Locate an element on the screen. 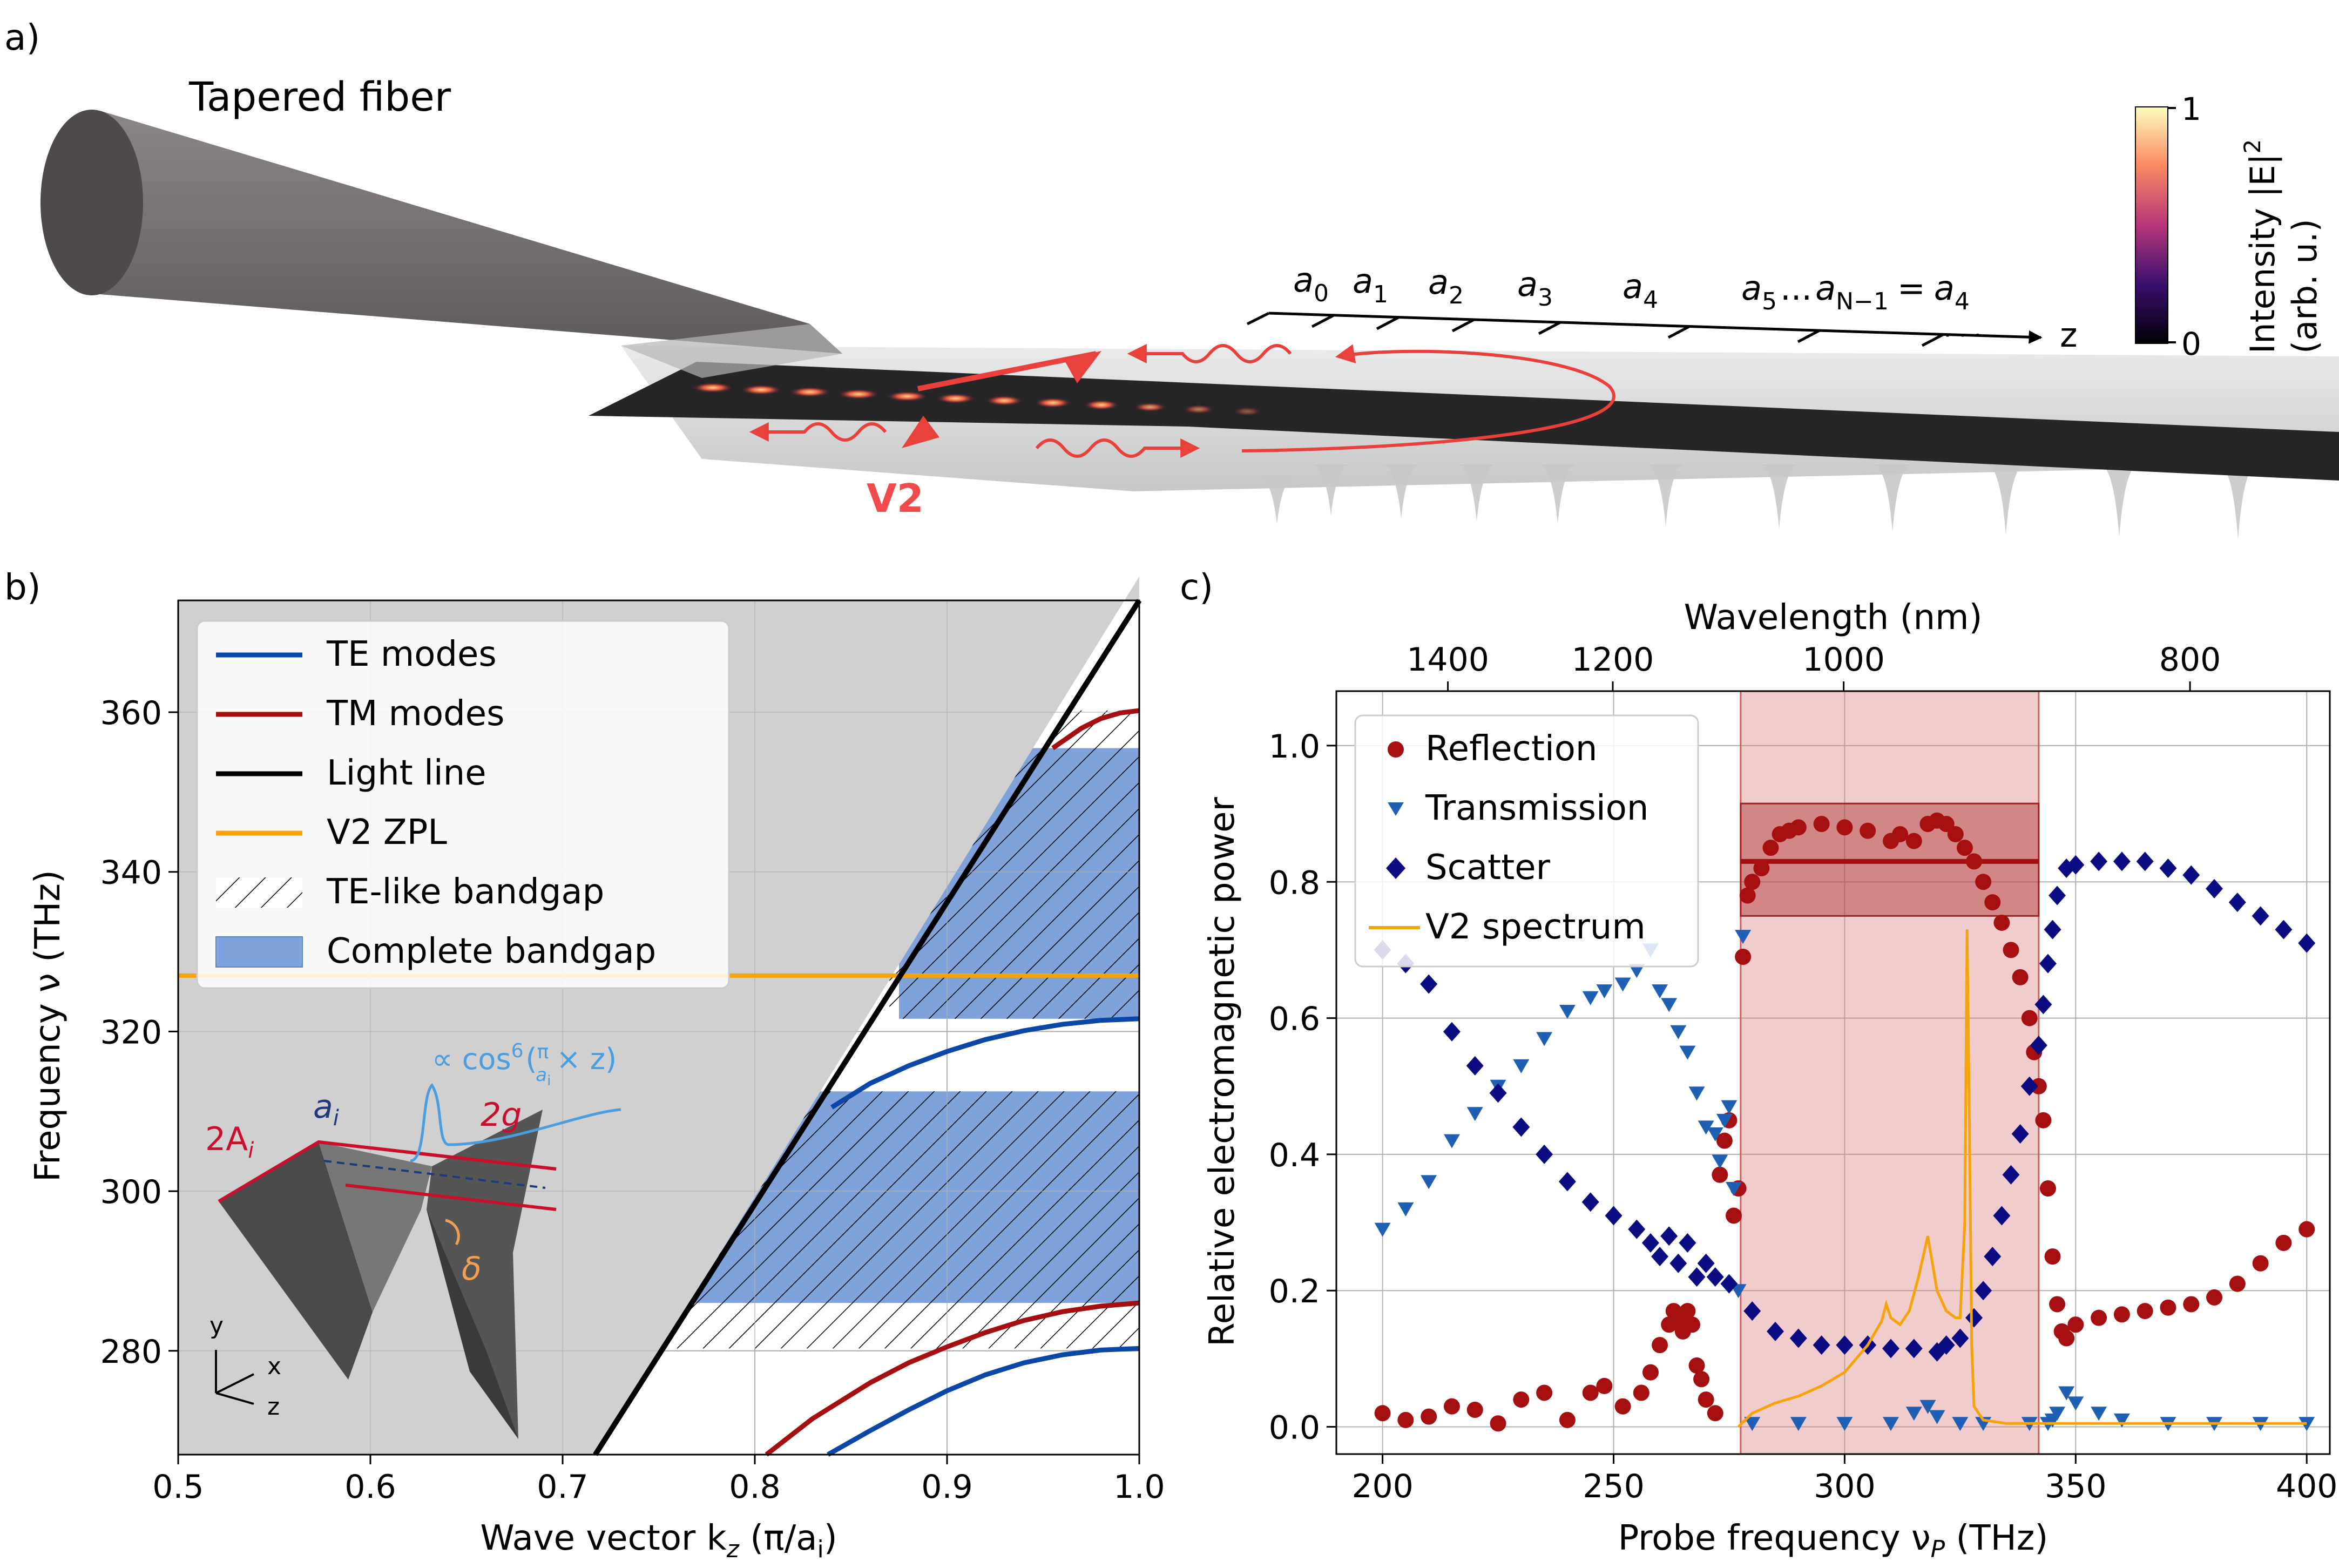 The width and height of the screenshot is (2339, 1568). spectrum-ytick-label: 1.0 is located at coordinates (1295, 747).